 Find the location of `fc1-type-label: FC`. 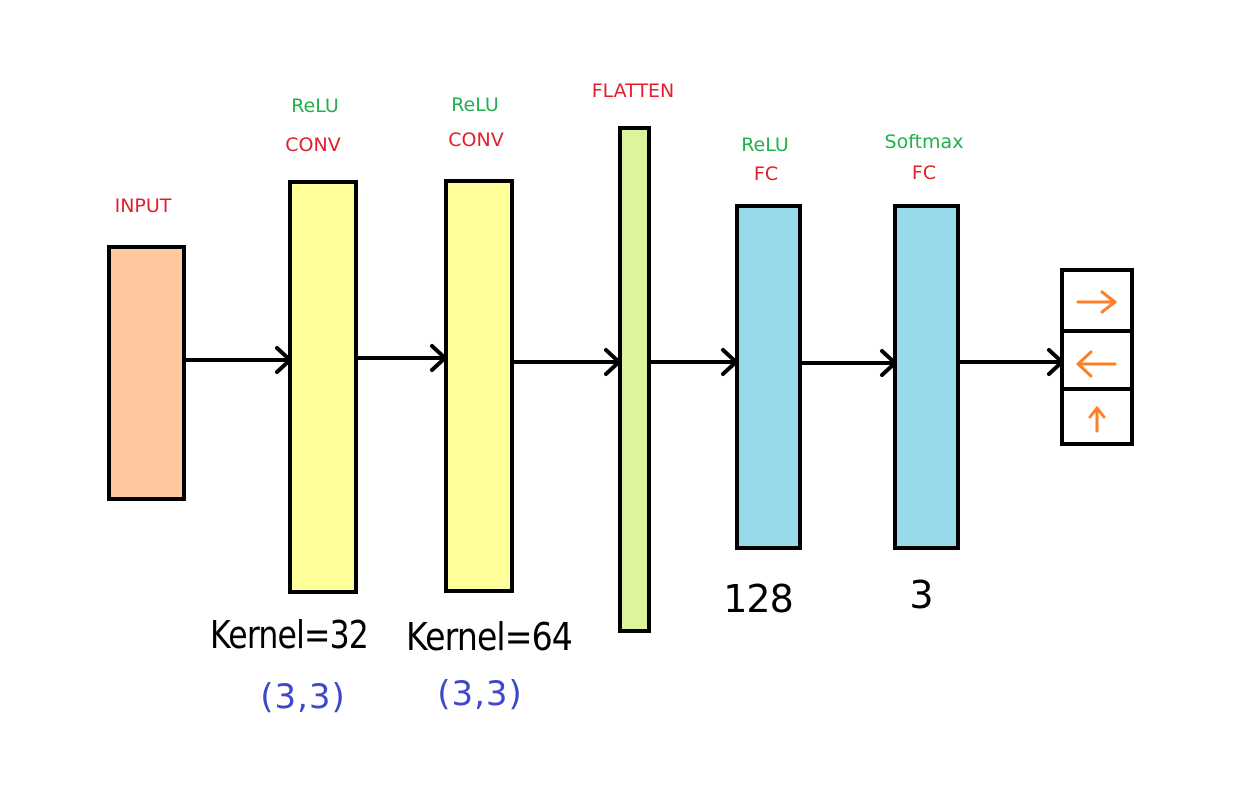

fc1-type-label: FC is located at coordinates (766, 174).